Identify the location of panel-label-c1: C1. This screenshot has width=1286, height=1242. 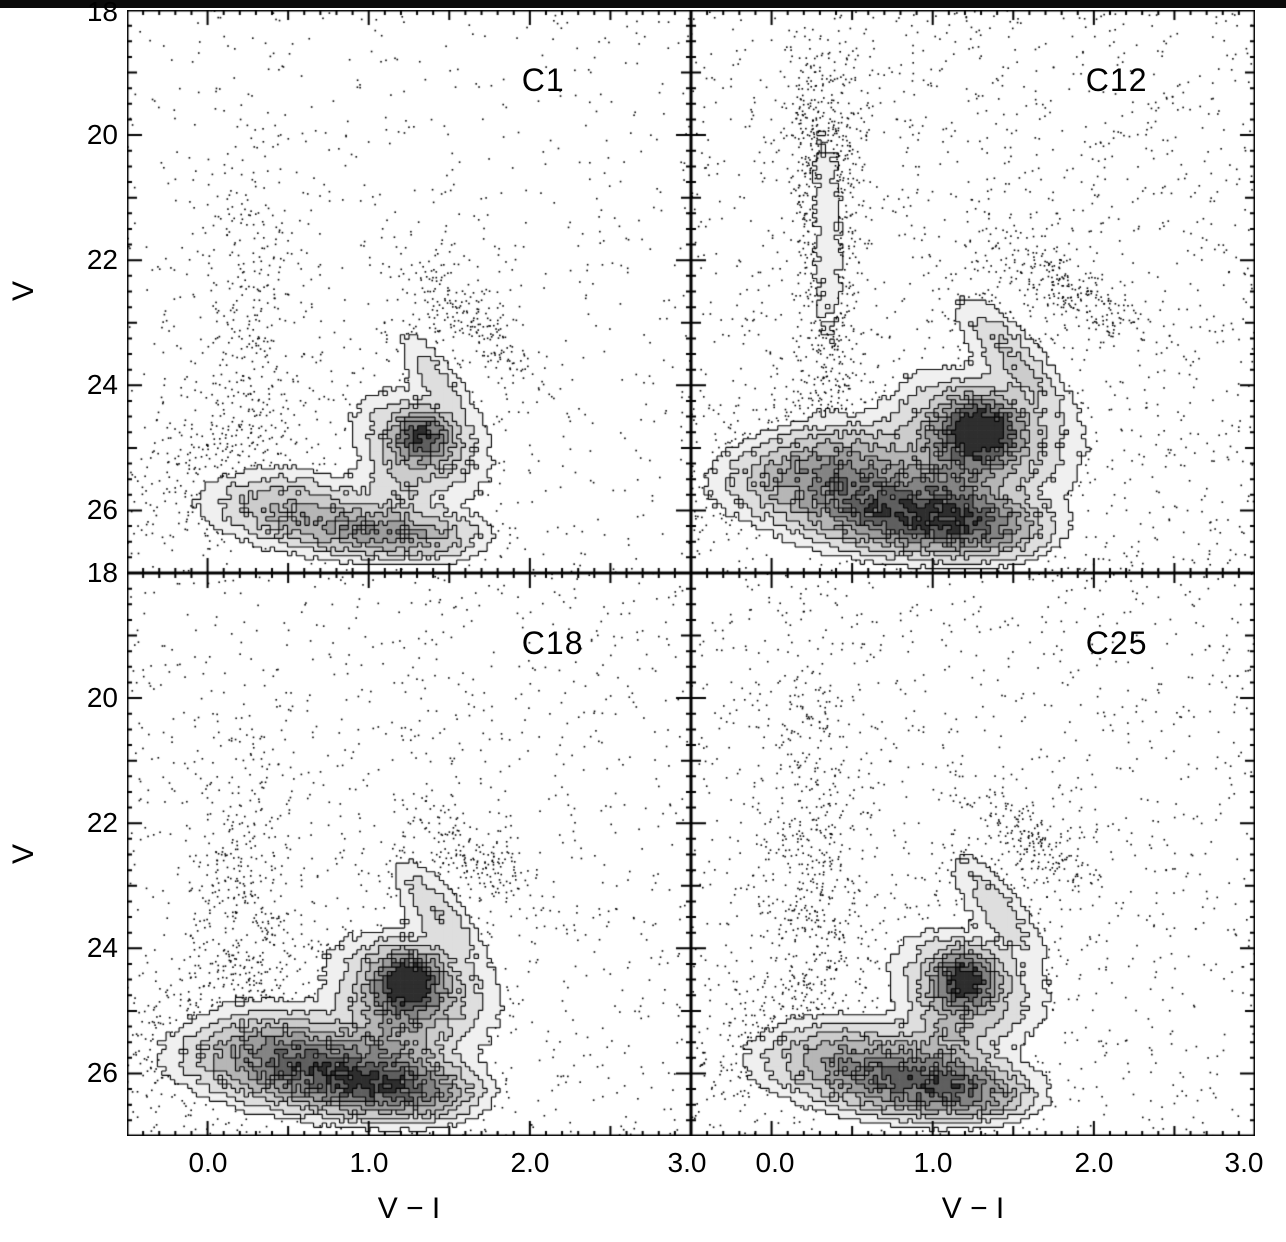
(543, 80).